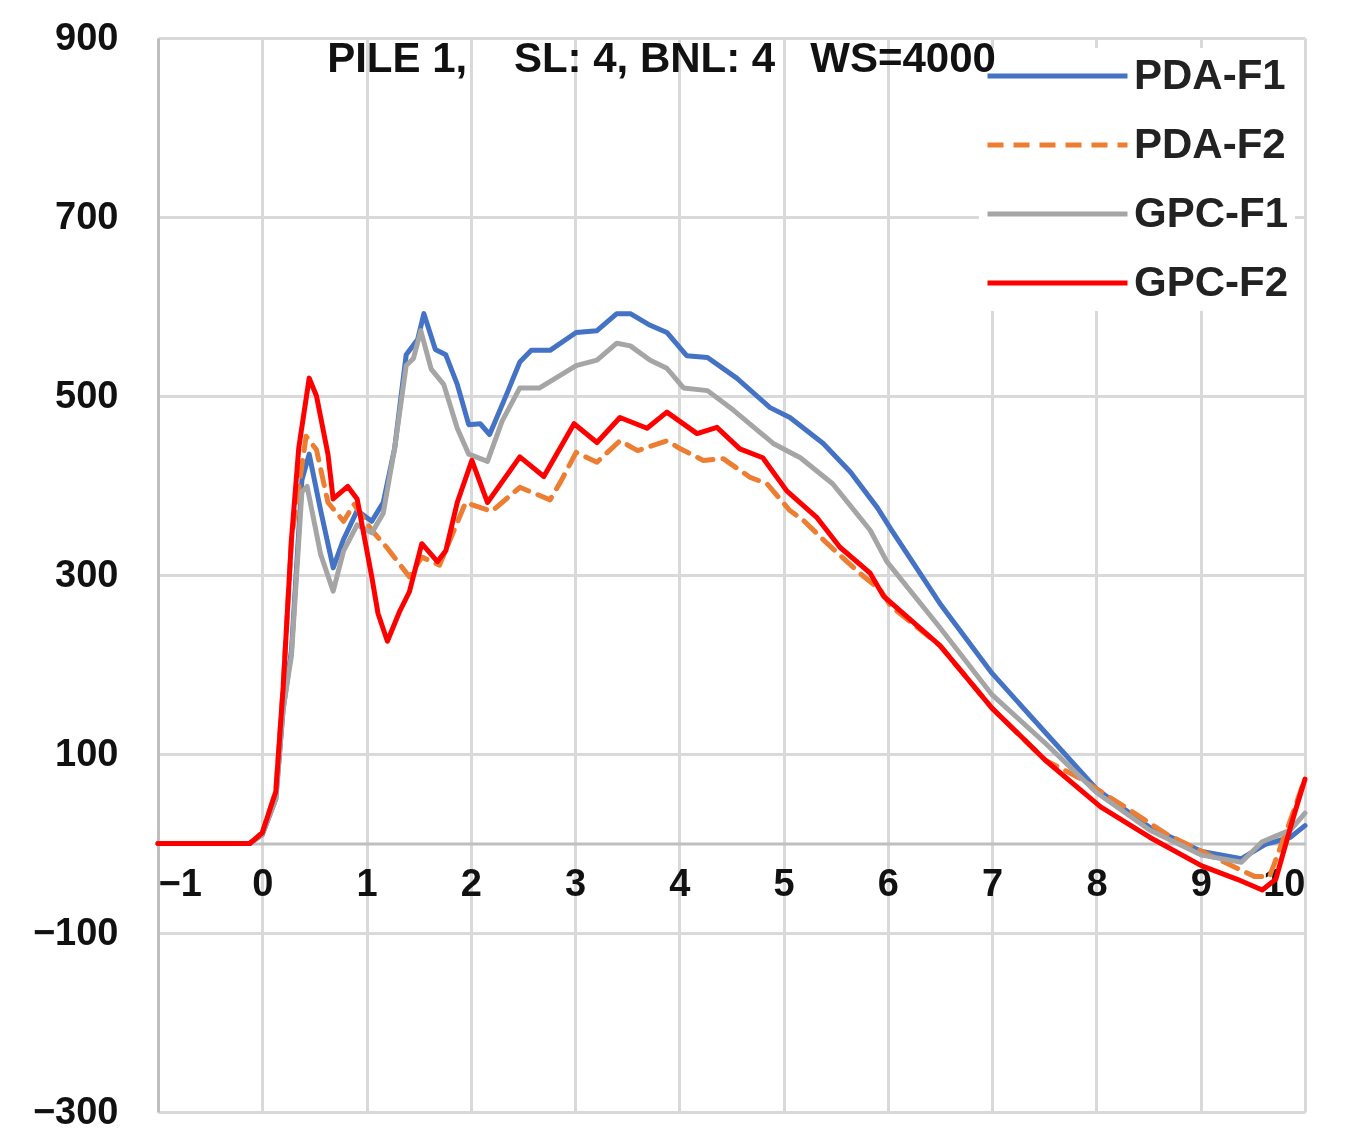 Image resolution: width=1345 pixels, height=1137 pixels. What do you see at coordinates (75, 931) in the screenshot?
I see `y-tick-label: −100` at bounding box center [75, 931].